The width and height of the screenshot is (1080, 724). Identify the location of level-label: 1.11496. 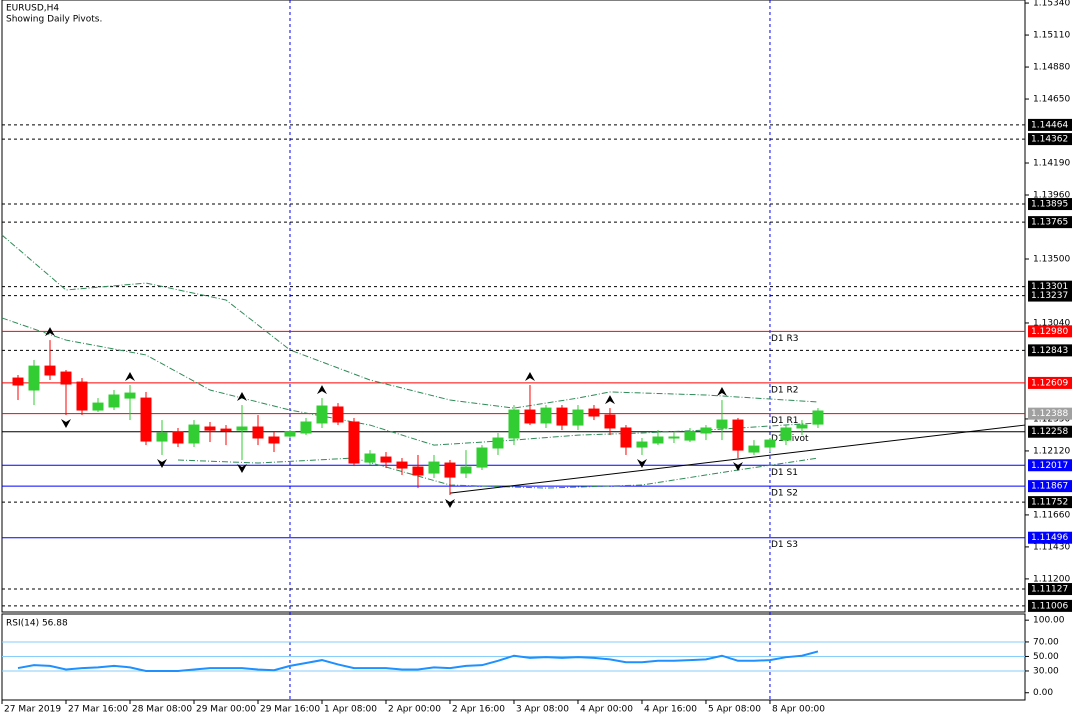
(1049, 538).